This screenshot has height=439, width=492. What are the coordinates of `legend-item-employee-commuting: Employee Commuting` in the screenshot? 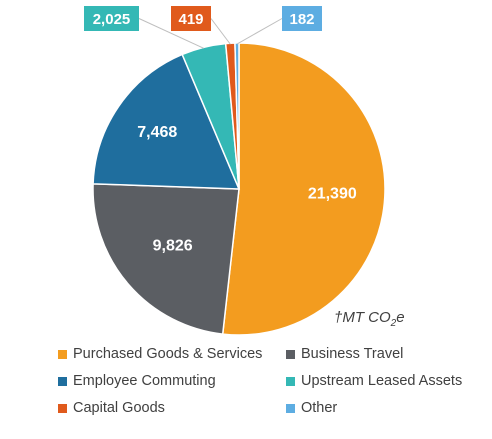 It's located at (137, 381).